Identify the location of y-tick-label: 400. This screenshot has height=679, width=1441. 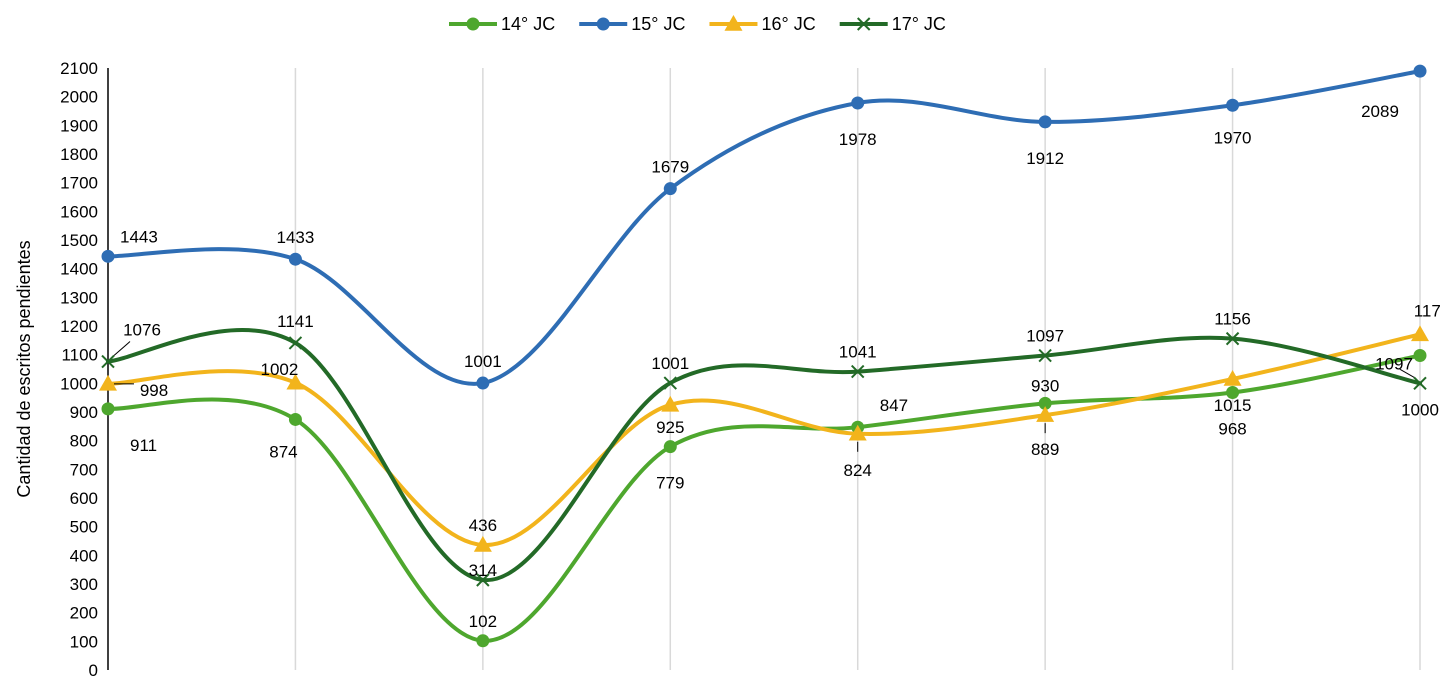
(84, 555).